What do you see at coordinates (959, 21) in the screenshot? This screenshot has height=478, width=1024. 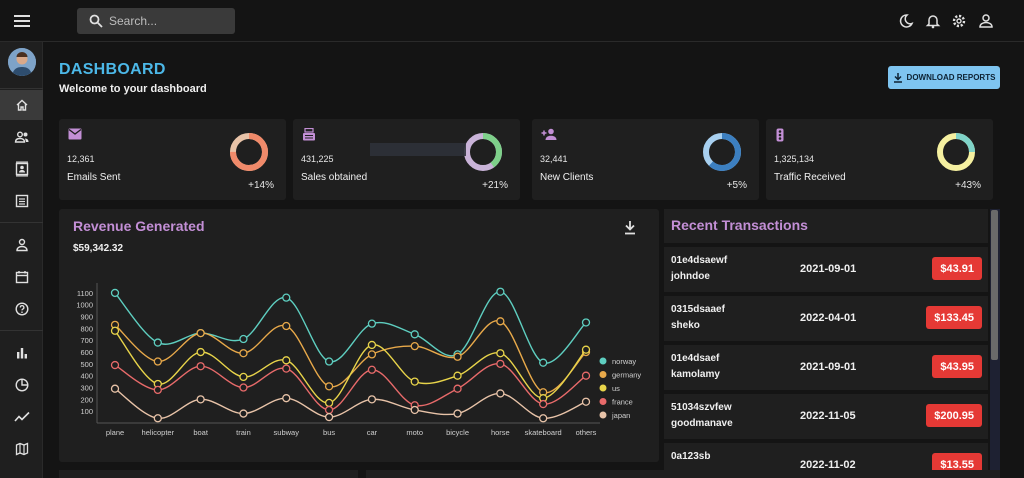 I see `settings-icon` at bounding box center [959, 21].